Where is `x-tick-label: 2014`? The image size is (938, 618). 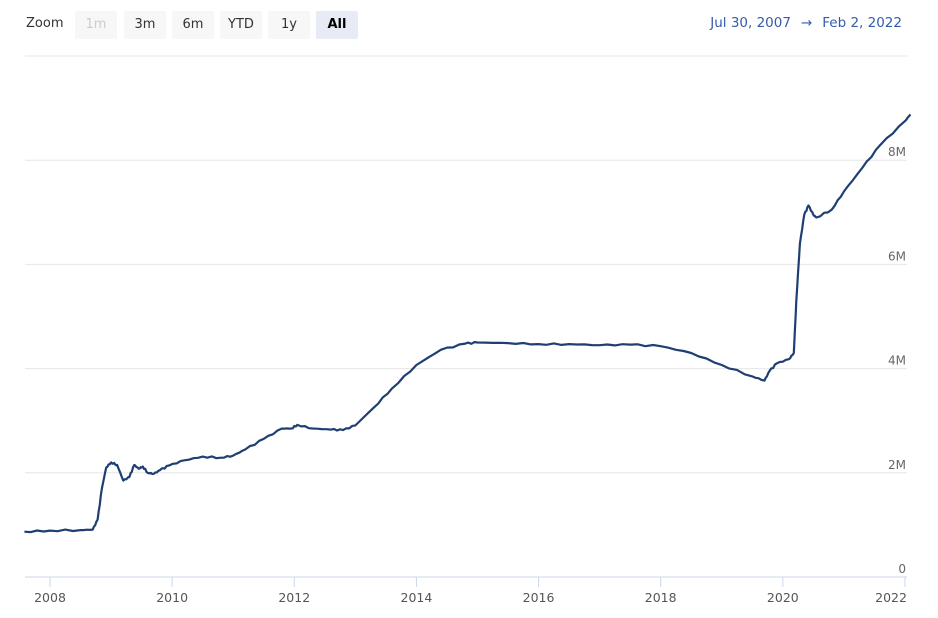 x-tick-label: 2014 is located at coordinates (417, 597).